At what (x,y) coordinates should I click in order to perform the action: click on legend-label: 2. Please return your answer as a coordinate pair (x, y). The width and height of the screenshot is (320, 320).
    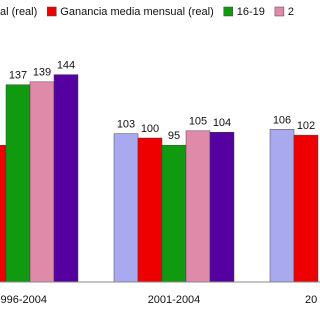
    Looking at the image, I should click on (291, 12).